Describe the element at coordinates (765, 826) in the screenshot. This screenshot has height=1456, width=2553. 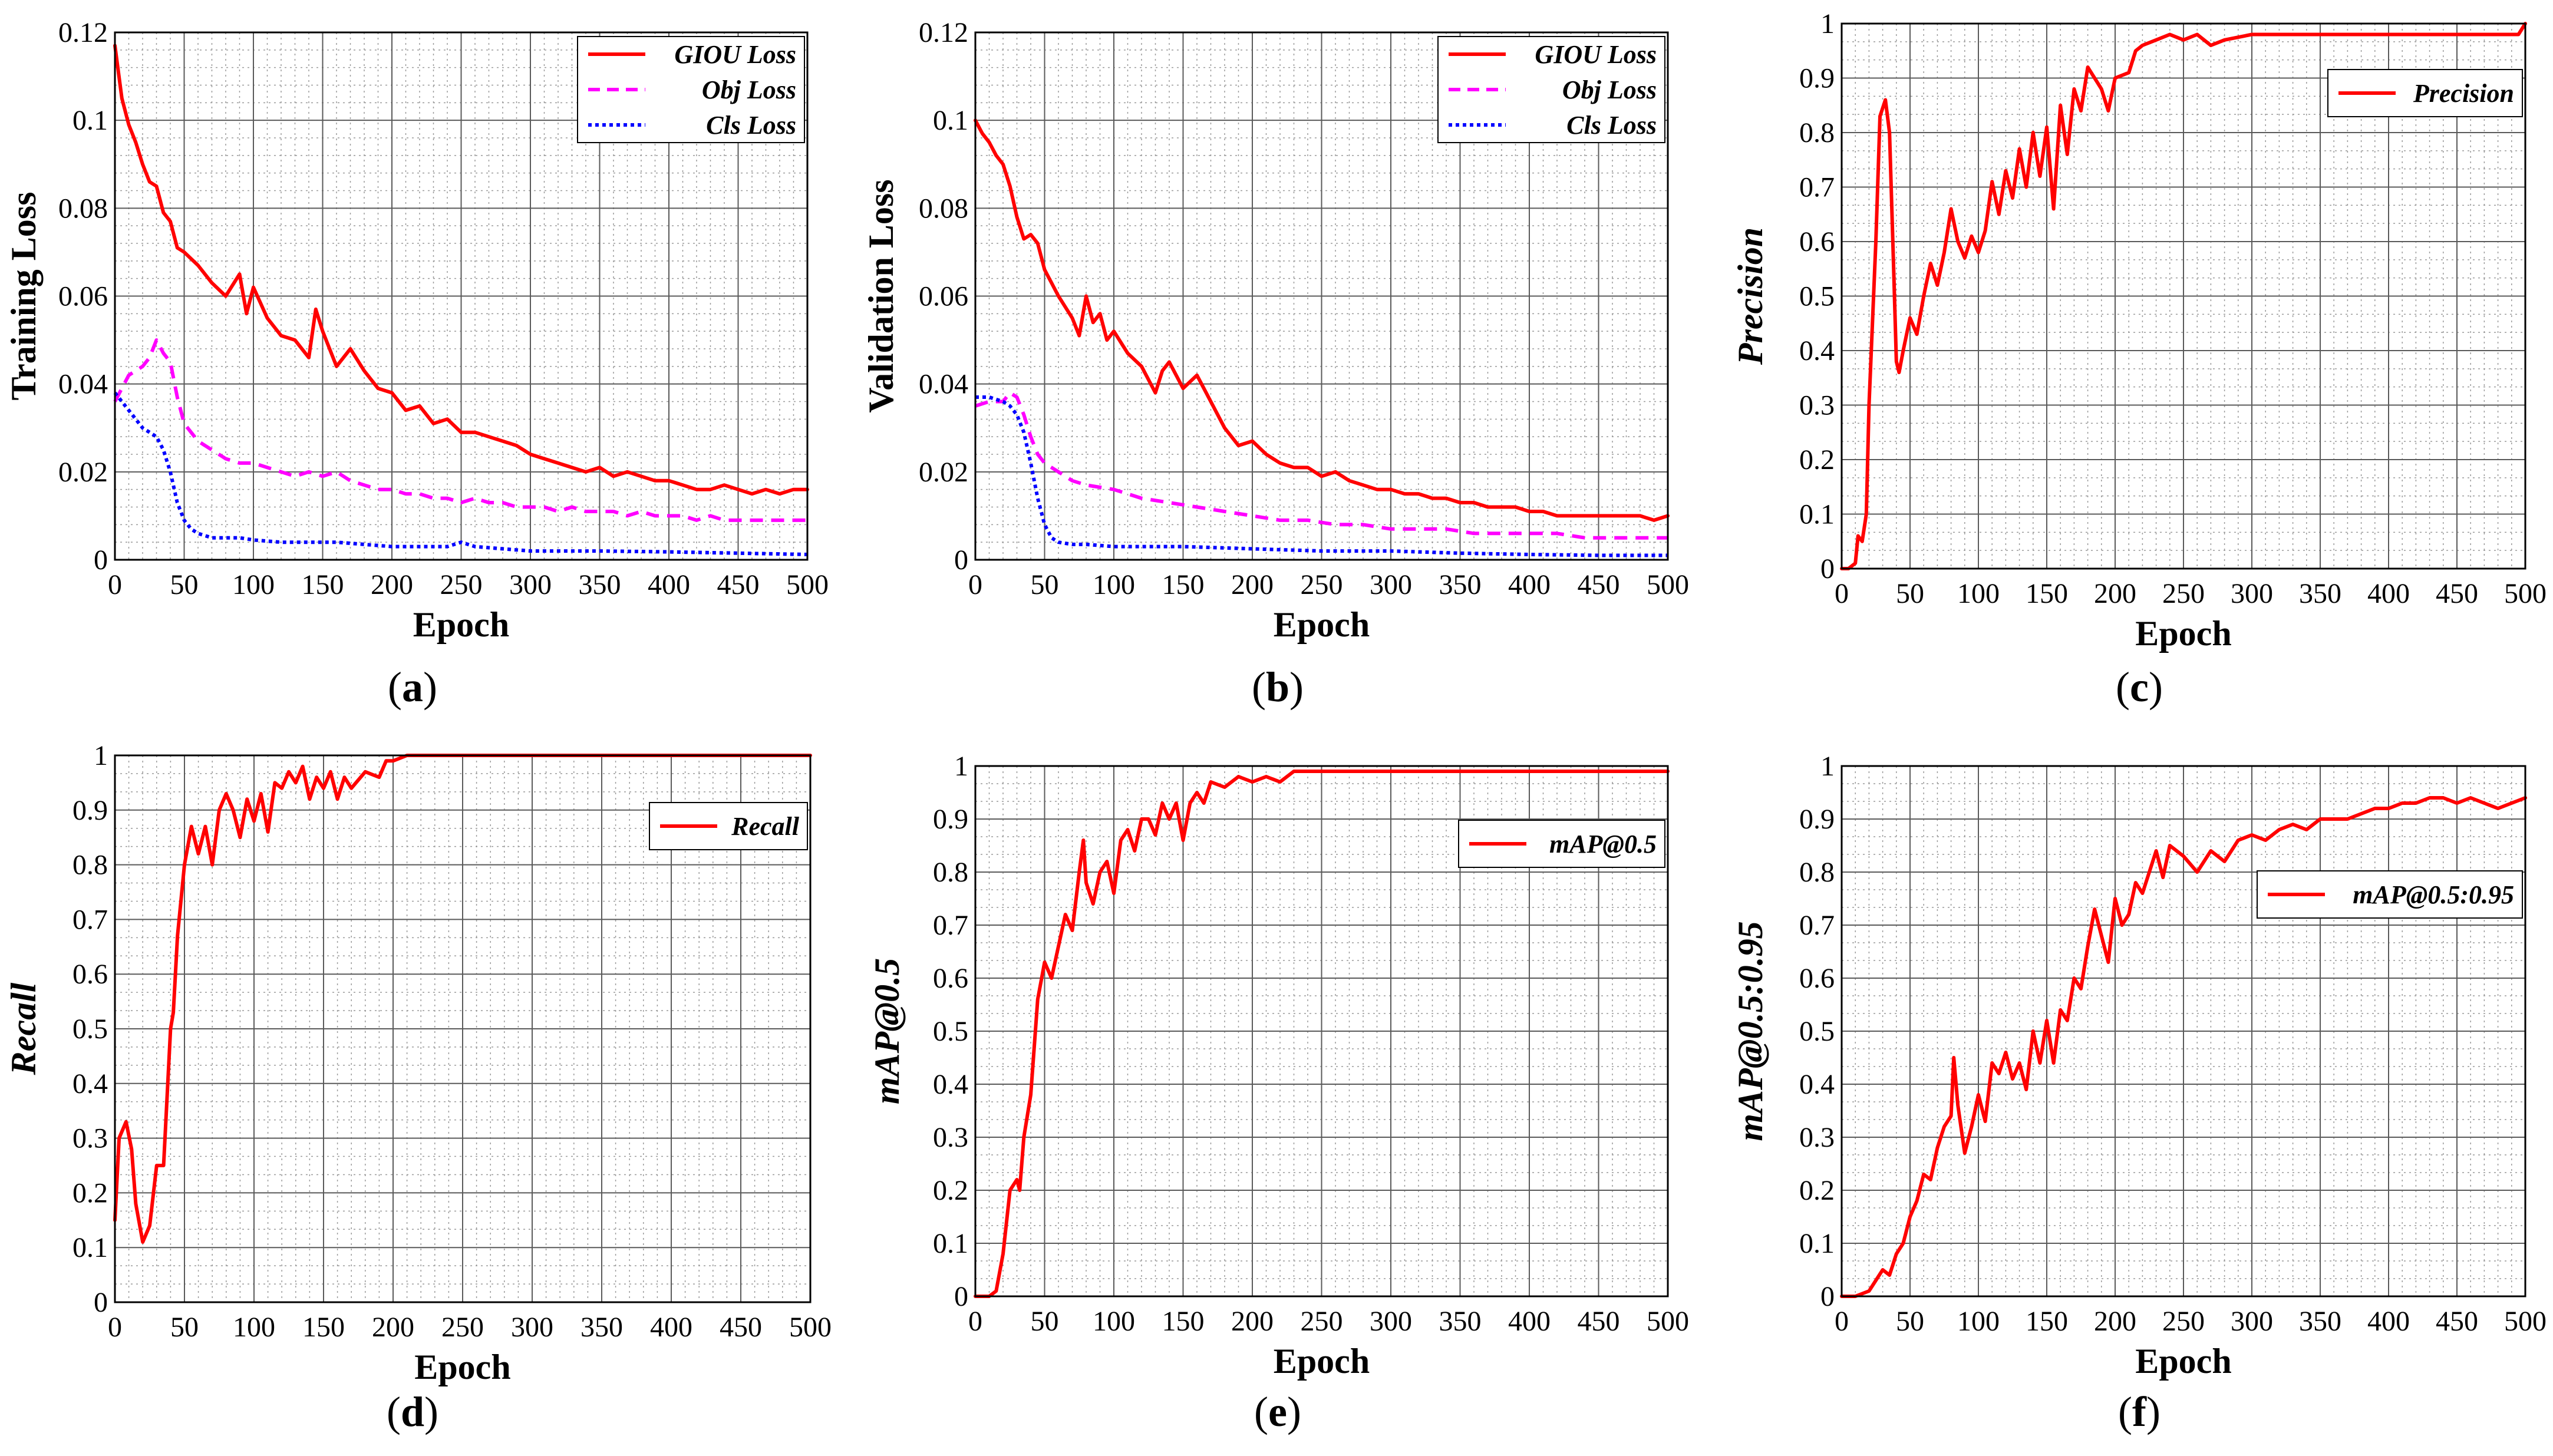
I see `legend-label: Recall` at that location.